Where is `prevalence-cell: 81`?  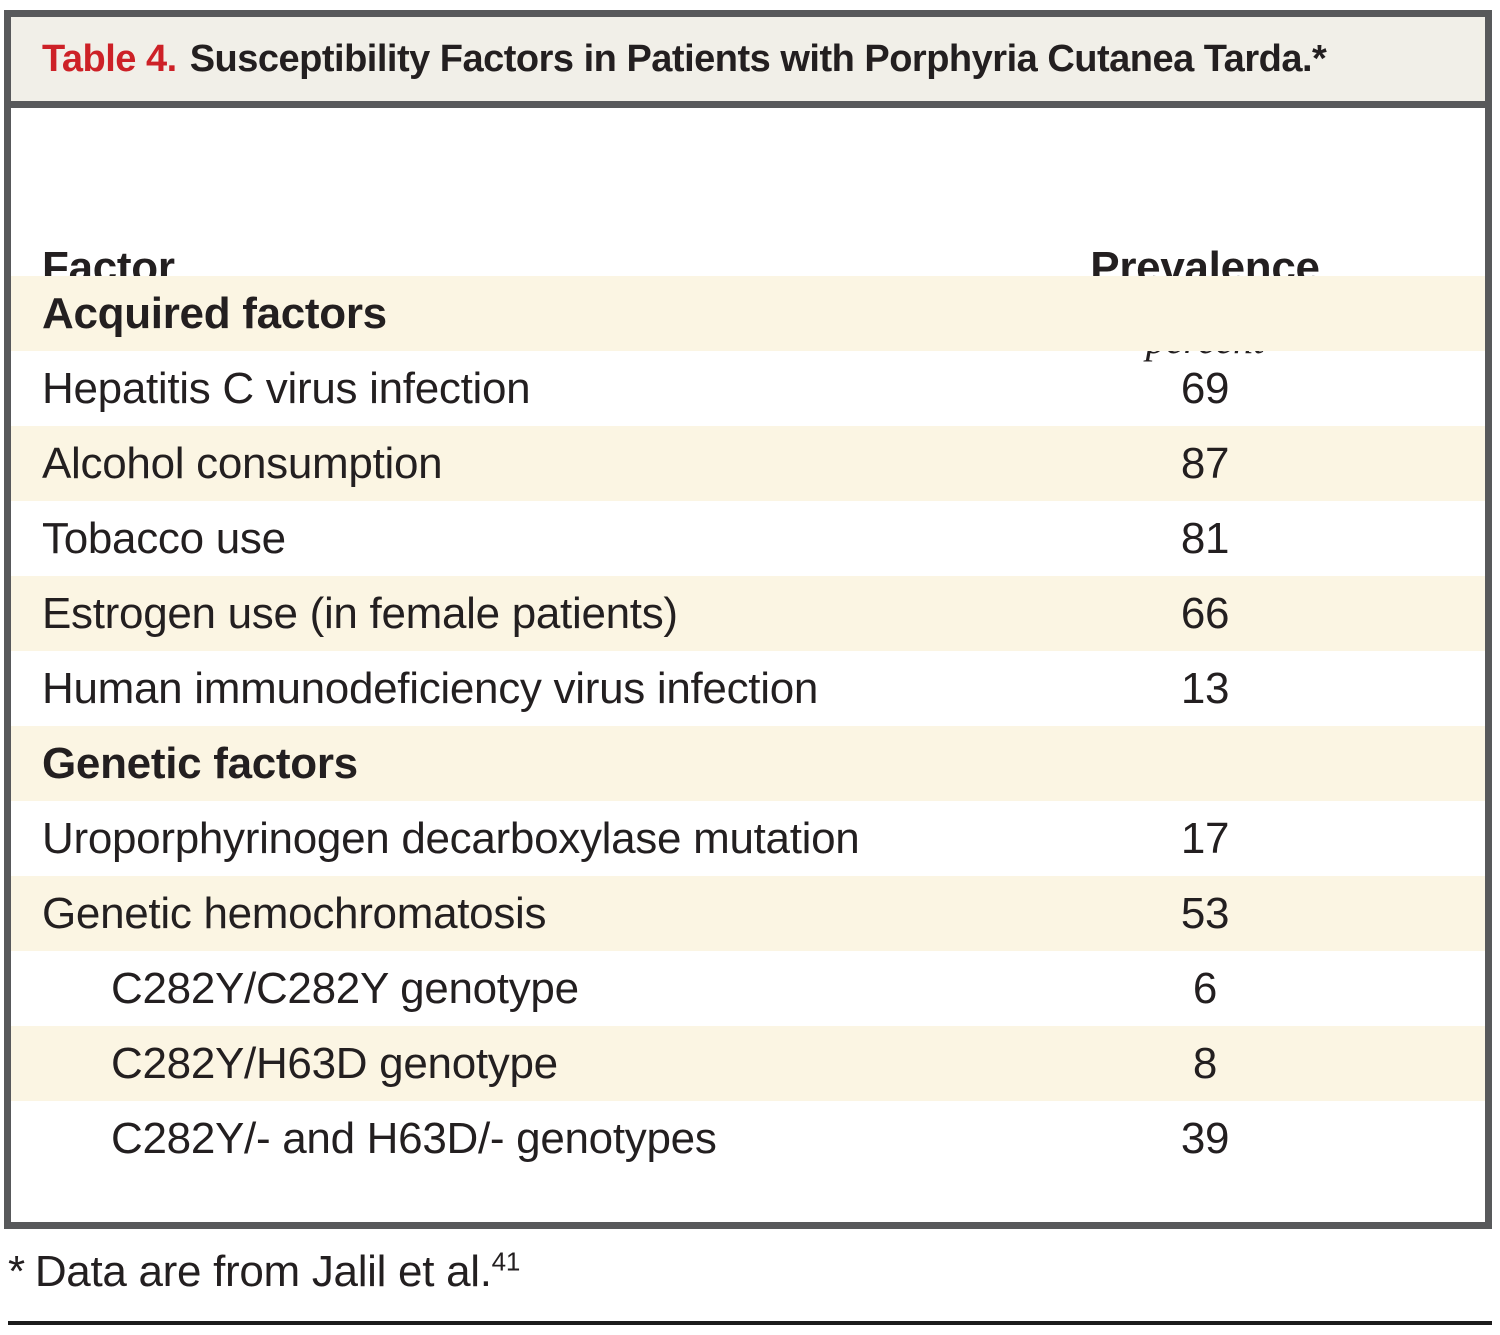
prevalence-cell: 81 is located at coordinates (1205, 538).